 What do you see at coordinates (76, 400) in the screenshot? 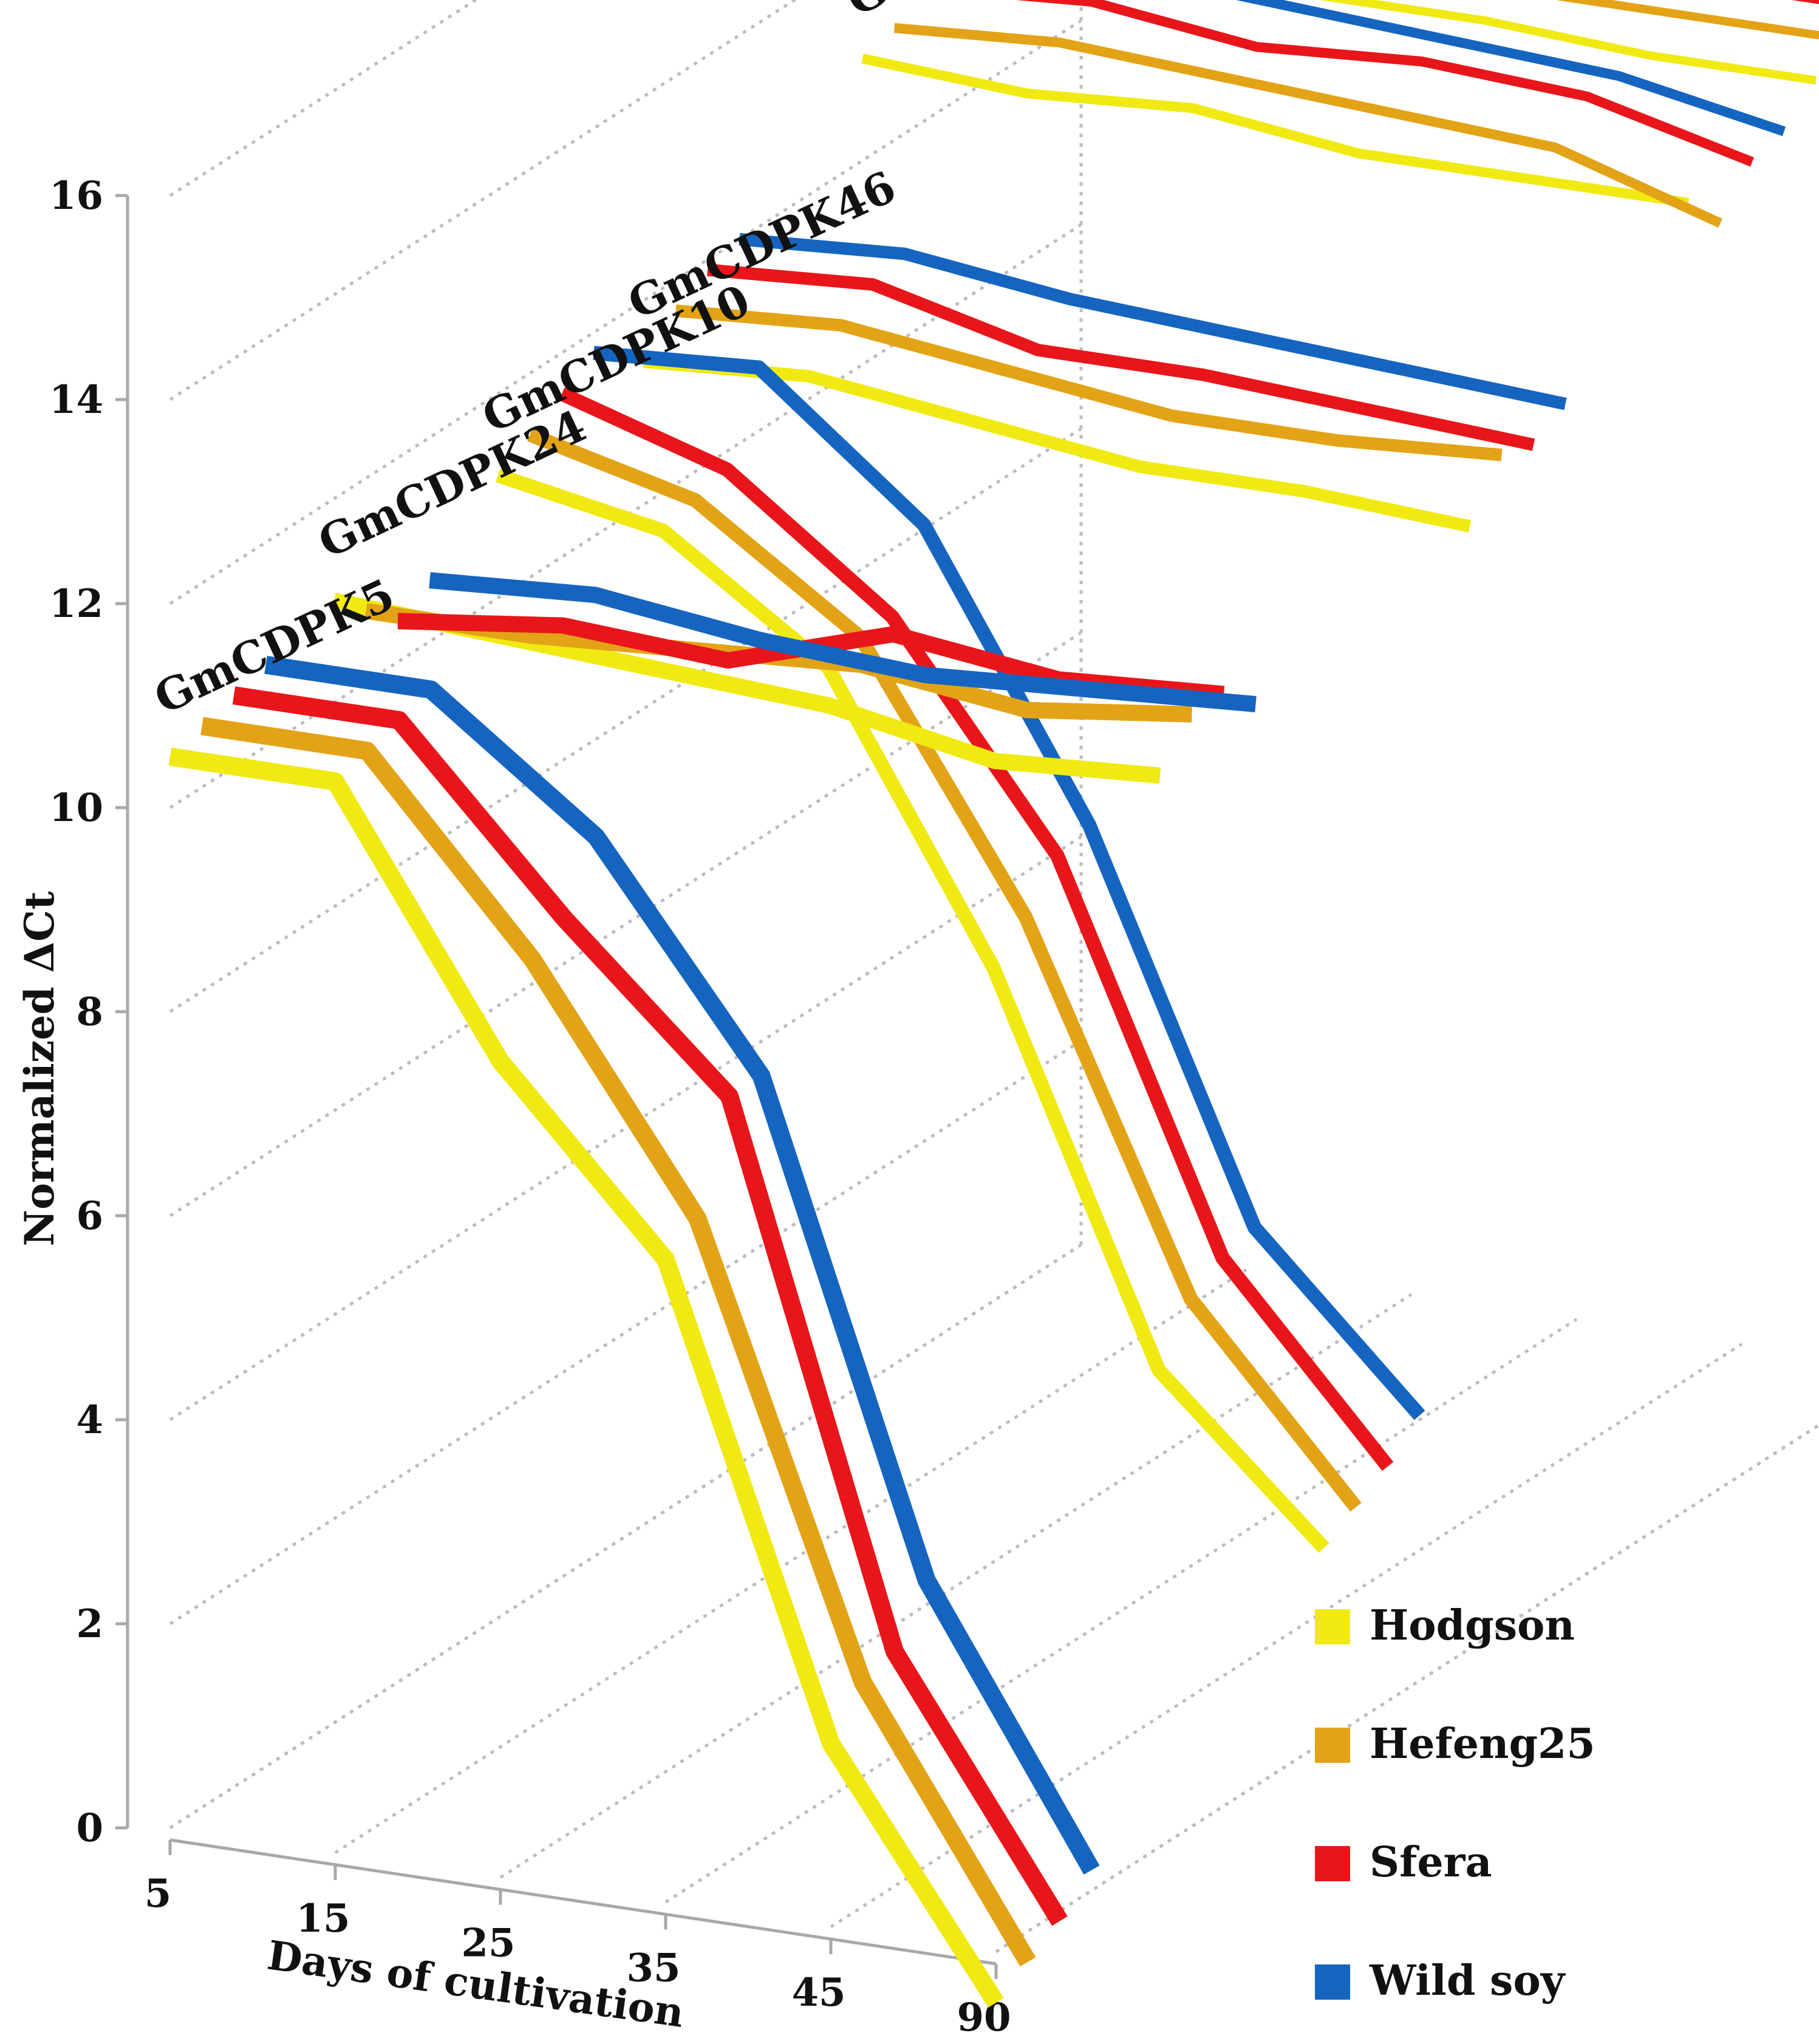
I see `y-tick-label-14: 14` at bounding box center [76, 400].